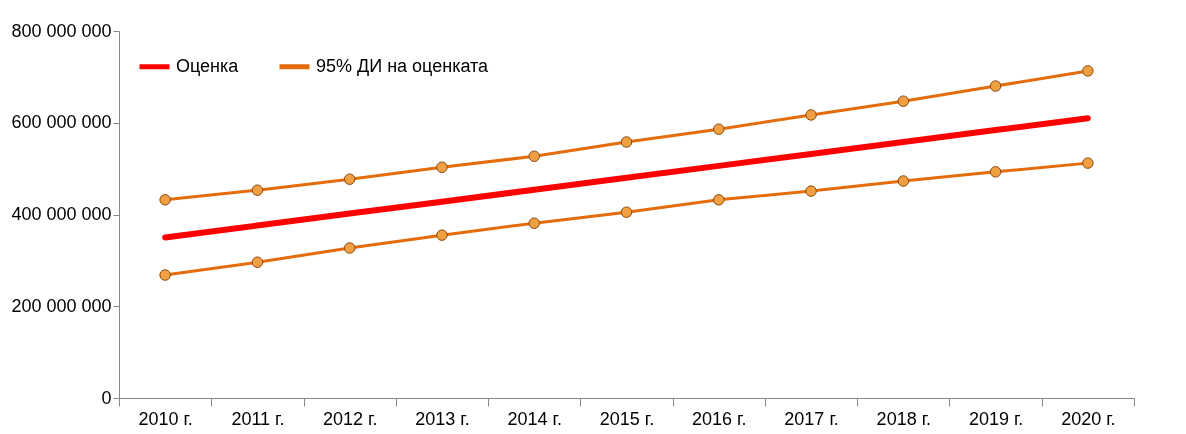 The height and width of the screenshot is (434, 1186). Describe the element at coordinates (350, 418) in the screenshot. I see `x-tick-label: 2012 г.` at that location.